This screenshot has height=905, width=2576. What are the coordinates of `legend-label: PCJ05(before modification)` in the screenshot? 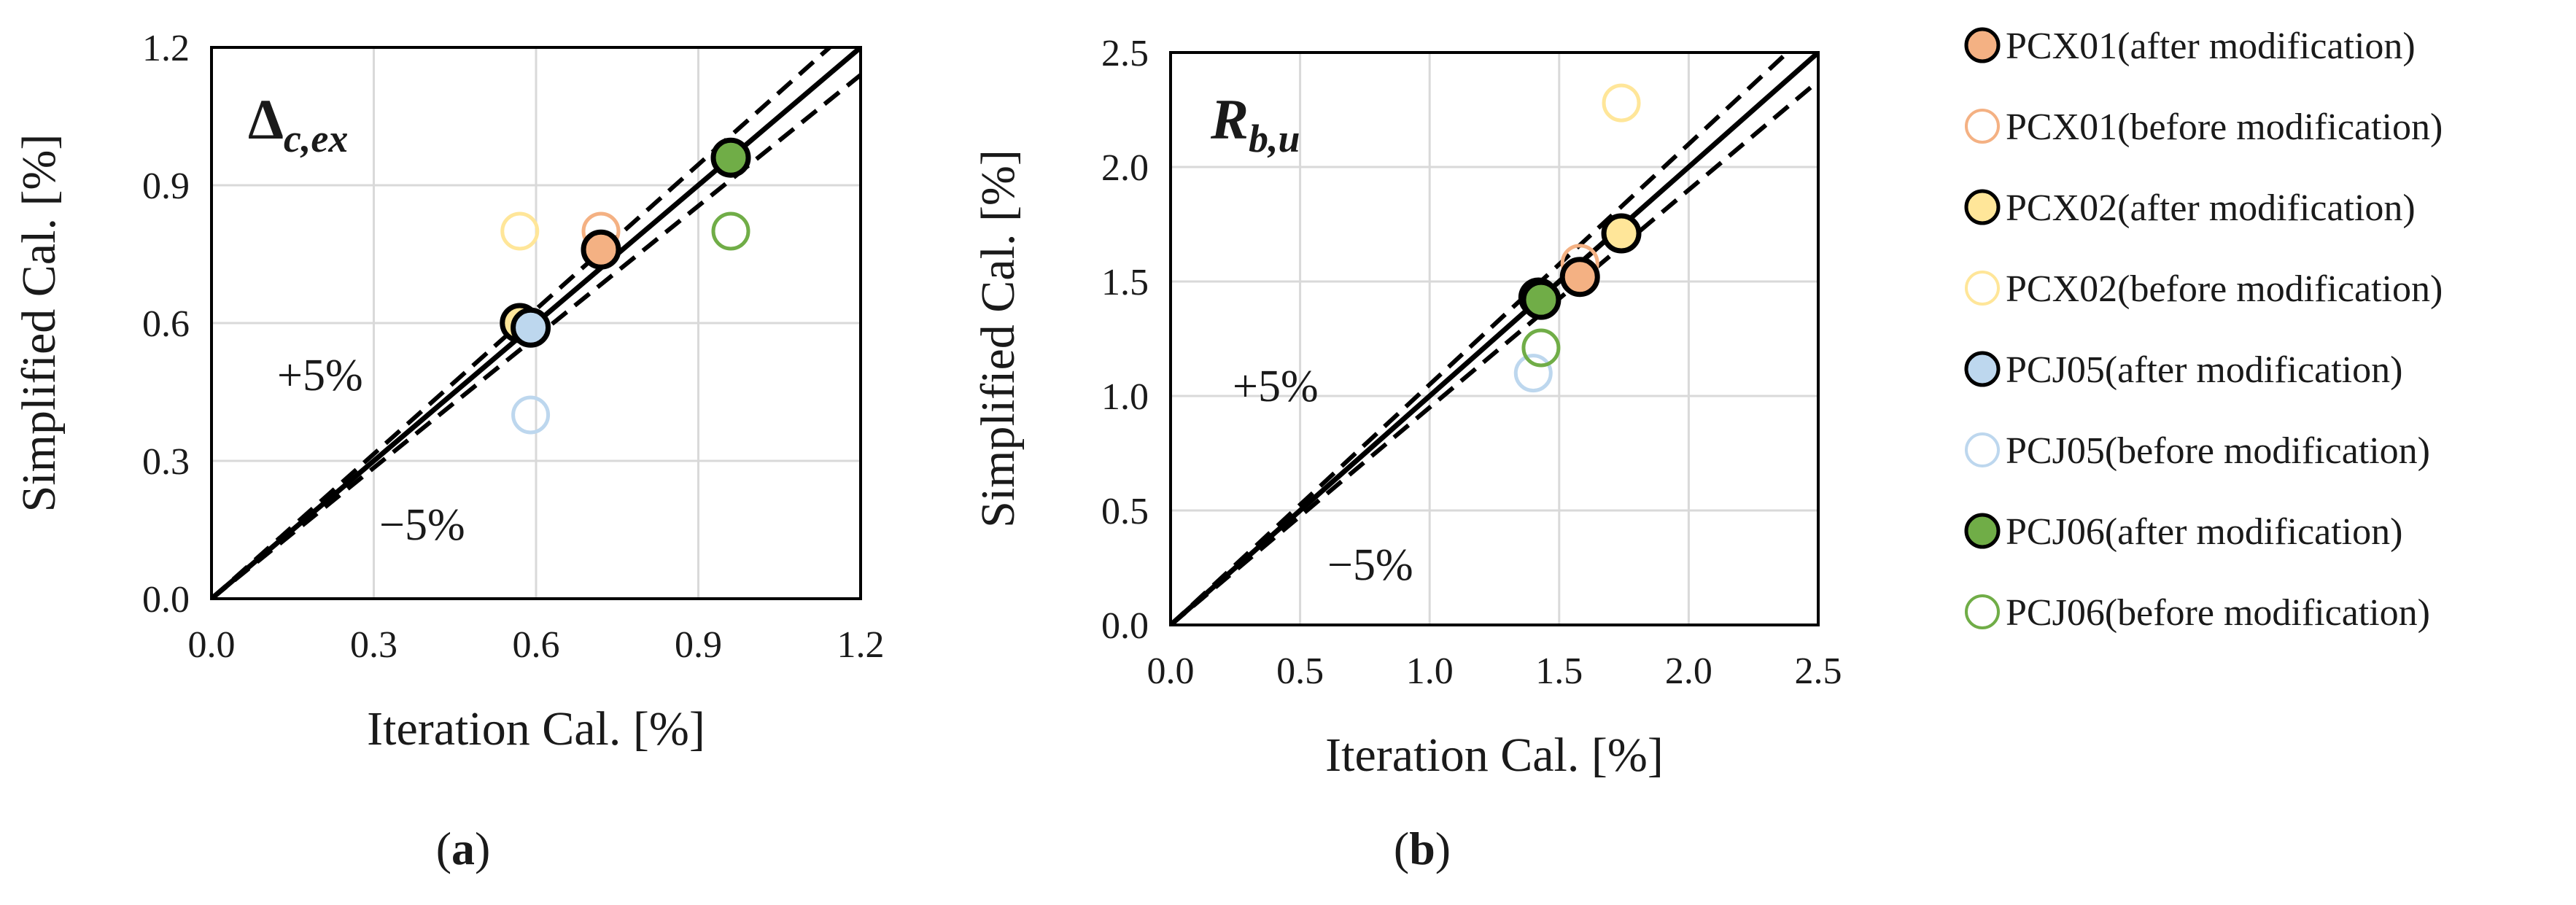 It's located at (2218, 451).